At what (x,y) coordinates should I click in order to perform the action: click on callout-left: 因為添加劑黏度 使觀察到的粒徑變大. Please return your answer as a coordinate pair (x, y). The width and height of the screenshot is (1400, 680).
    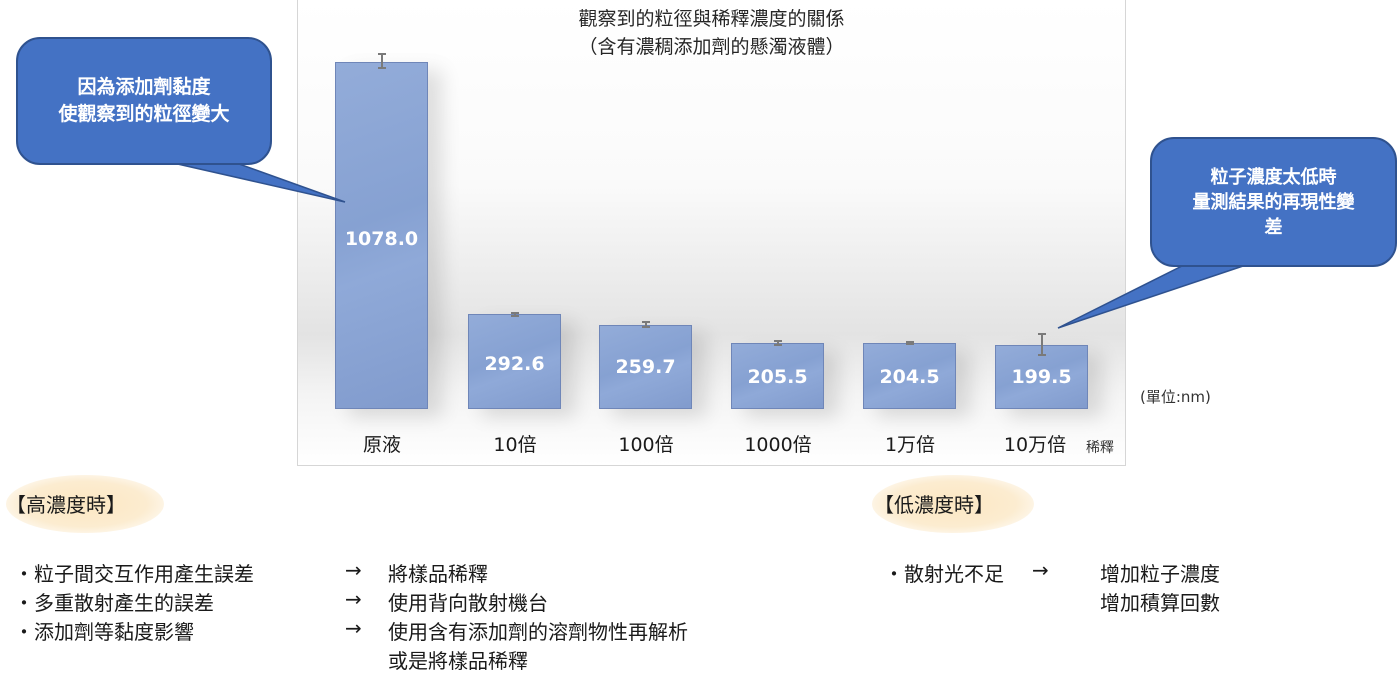
    Looking at the image, I should click on (144, 101).